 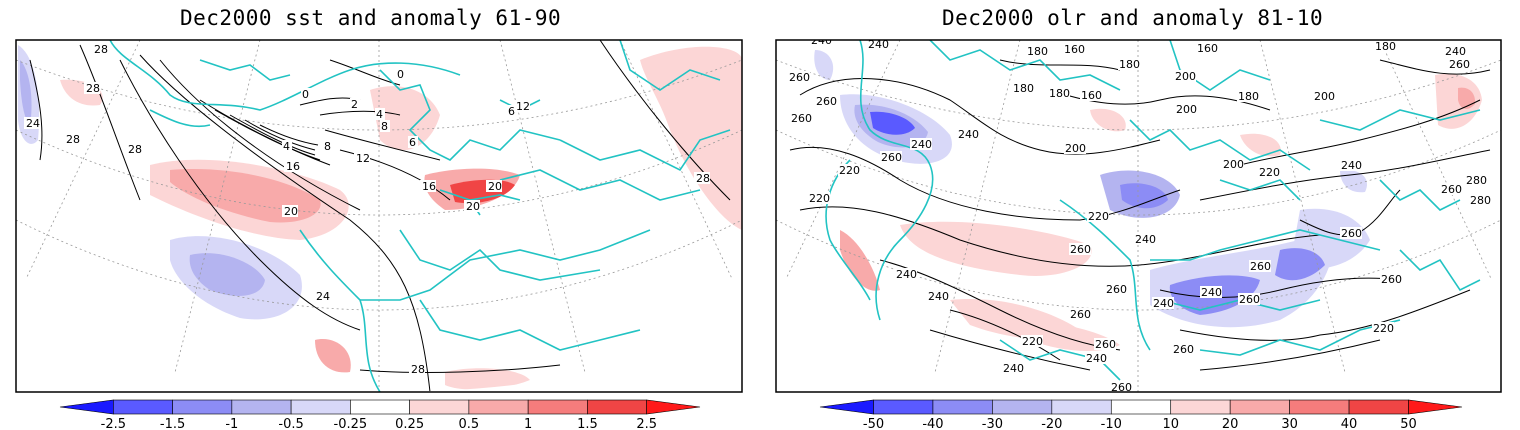 I want to click on sst-contour-label-28-e: 28, so click(x=418, y=369).